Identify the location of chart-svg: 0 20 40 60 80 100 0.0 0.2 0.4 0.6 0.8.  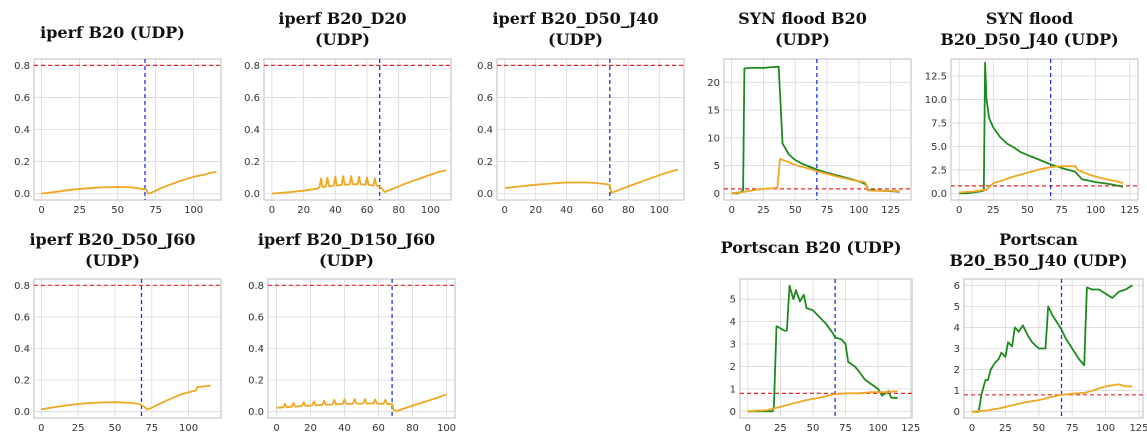
(352, 356).